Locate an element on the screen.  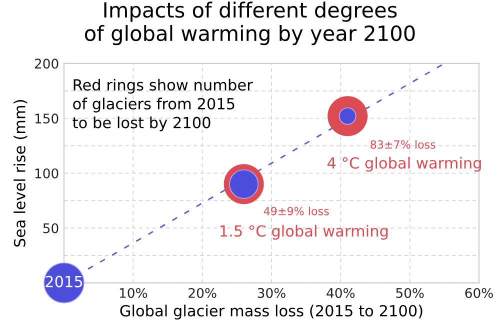
y-tick-label: 150 is located at coordinates (46, 119).